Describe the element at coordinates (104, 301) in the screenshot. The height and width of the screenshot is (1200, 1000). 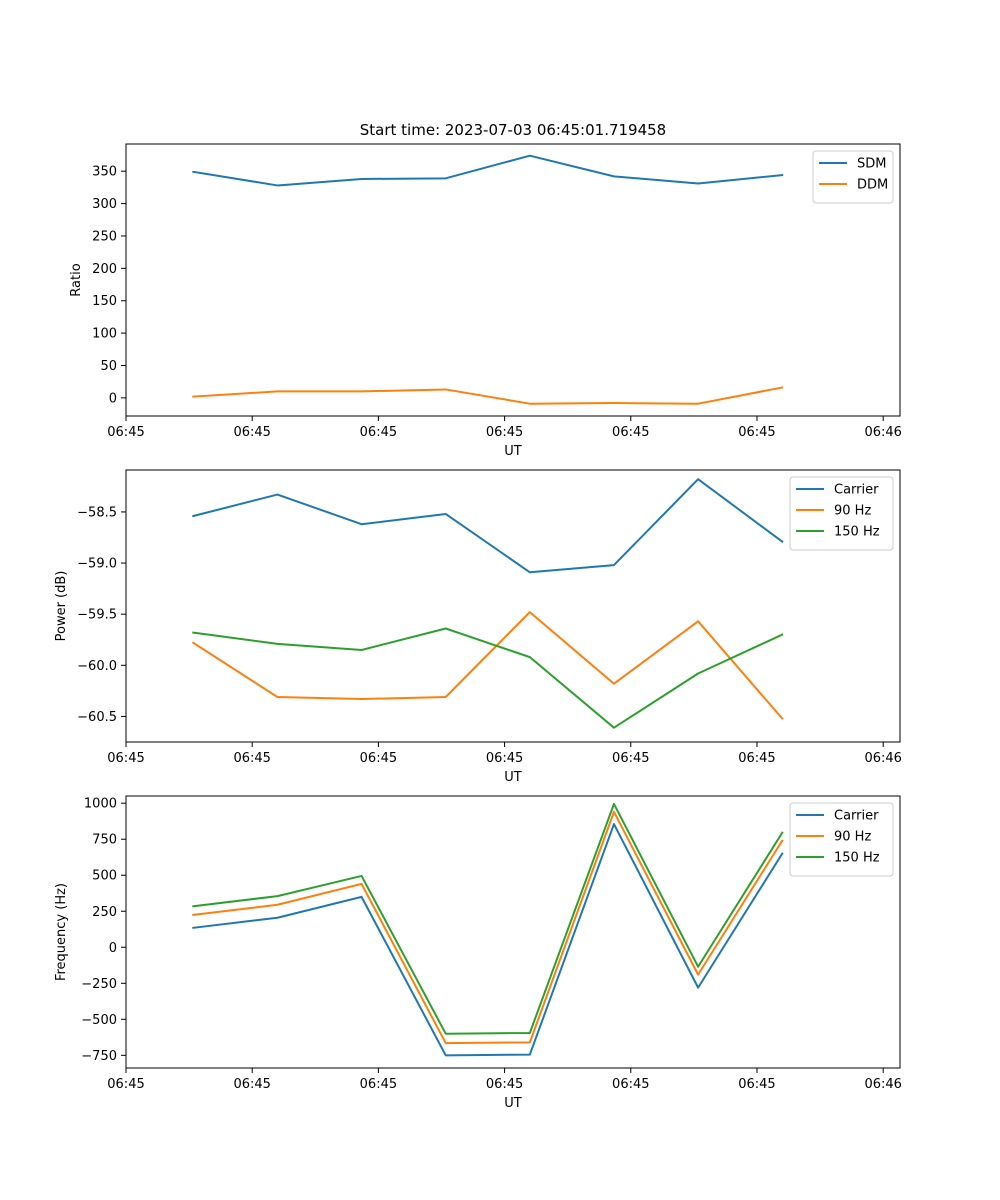
I see `y-tick-label: 150` at that location.